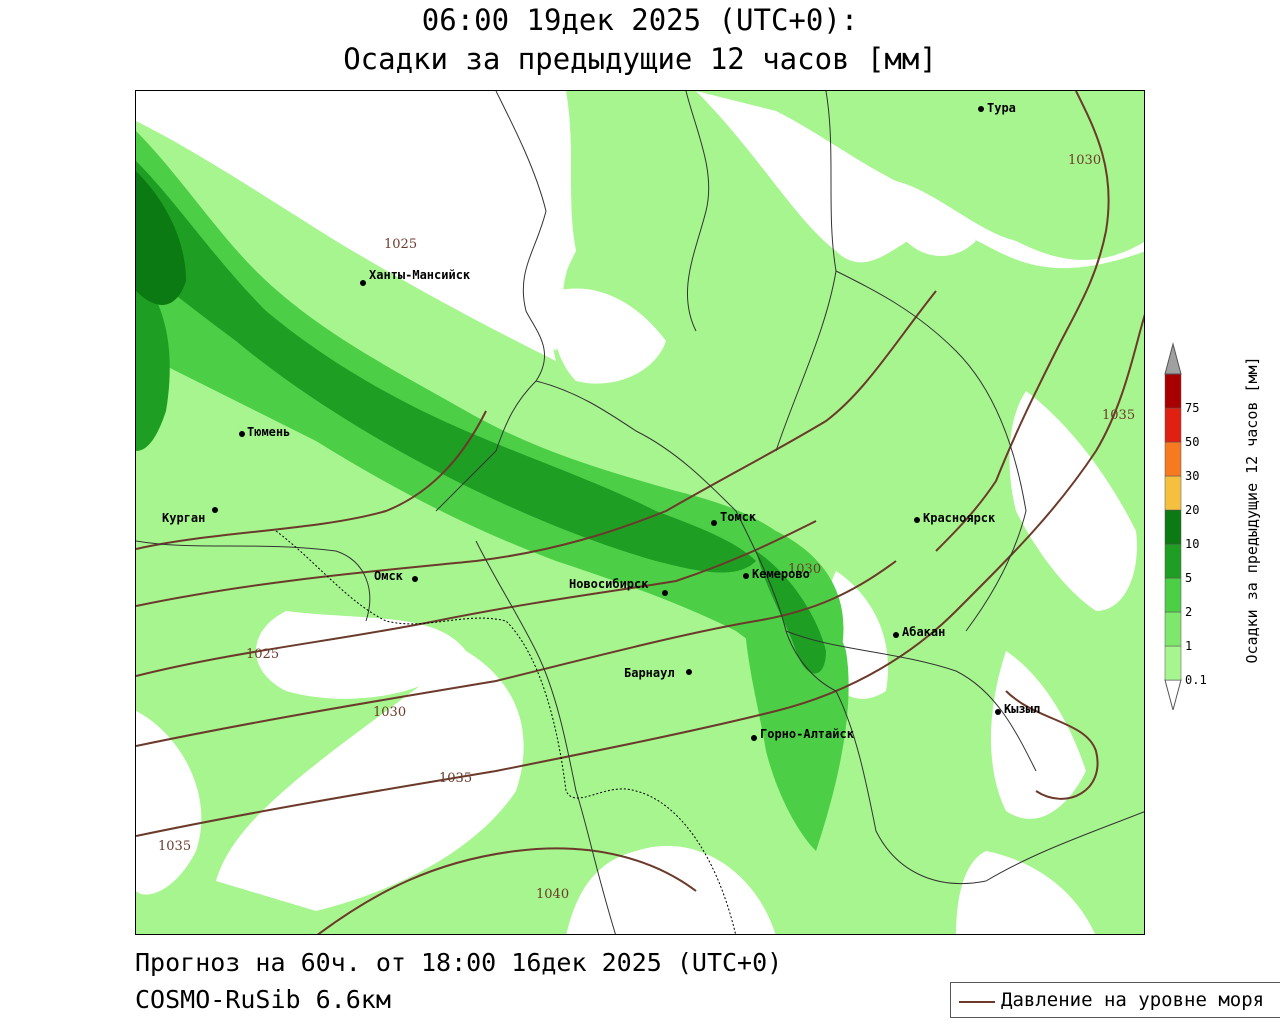 The width and height of the screenshot is (1280, 1024). Describe the element at coordinates (268, 432) in the screenshot. I see `svg-text: Тюмень` at that location.